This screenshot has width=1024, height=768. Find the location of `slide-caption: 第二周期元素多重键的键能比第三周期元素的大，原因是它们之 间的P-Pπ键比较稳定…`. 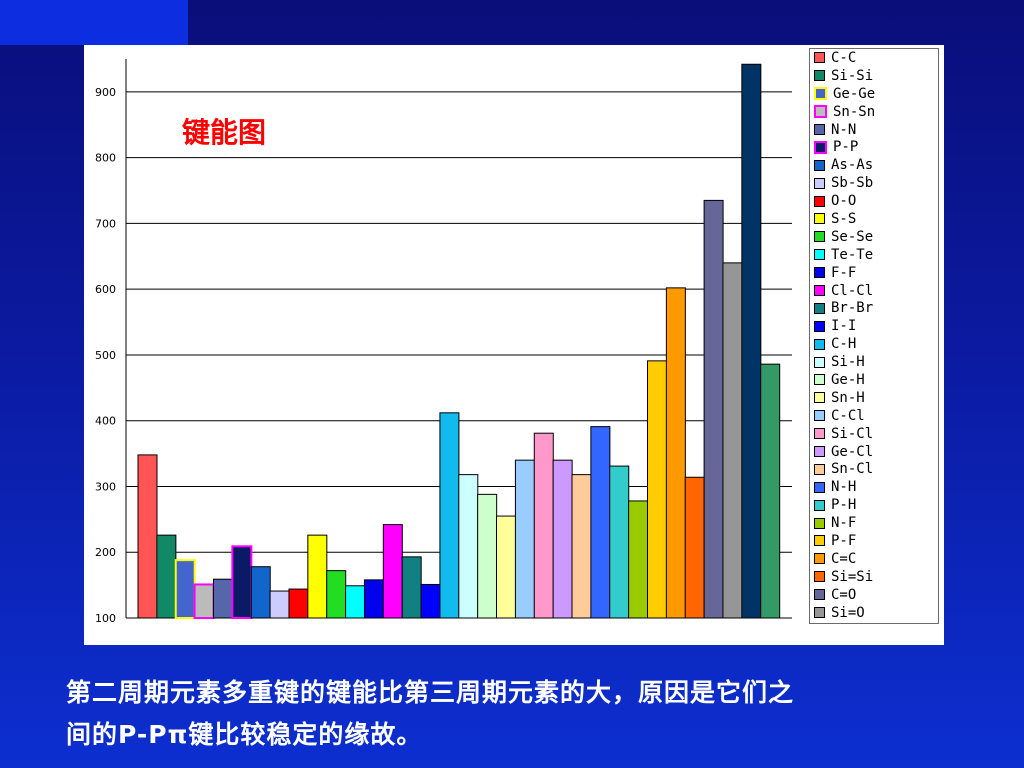

slide-caption: 第二周期元素多重键的键能比第三周期元素的大，原因是它们之 间的P-Pπ键比较稳定… is located at coordinates (545, 714).